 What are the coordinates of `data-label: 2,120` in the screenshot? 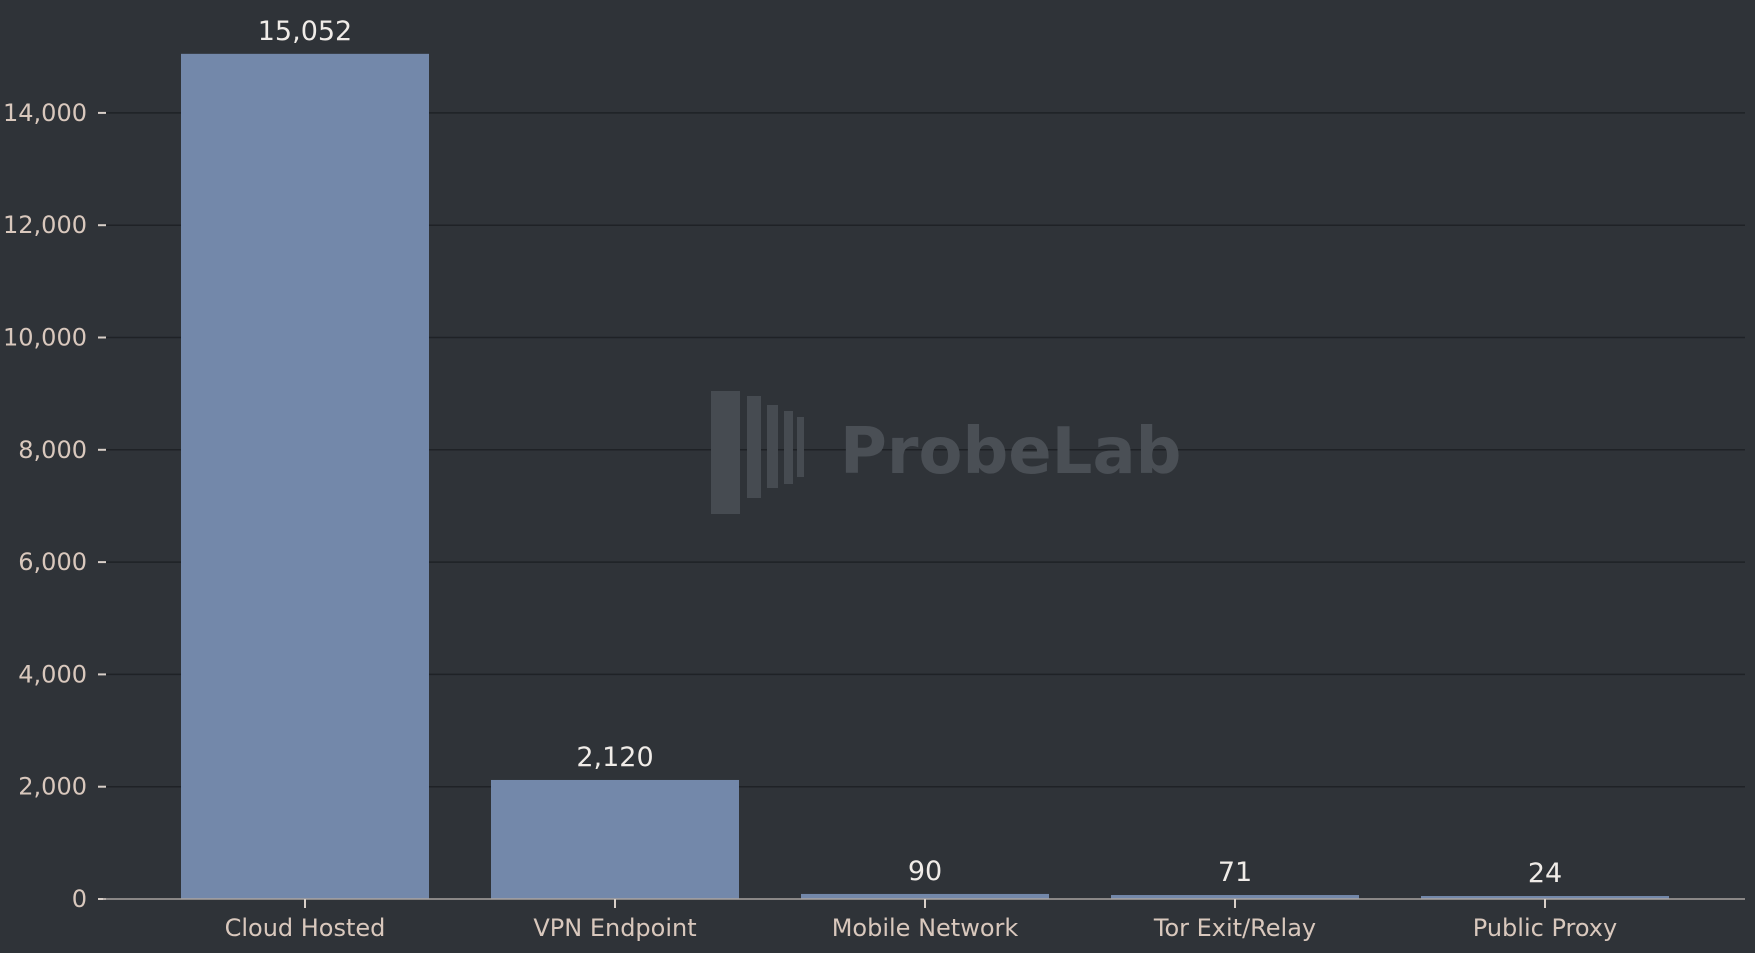 It's located at (614, 757).